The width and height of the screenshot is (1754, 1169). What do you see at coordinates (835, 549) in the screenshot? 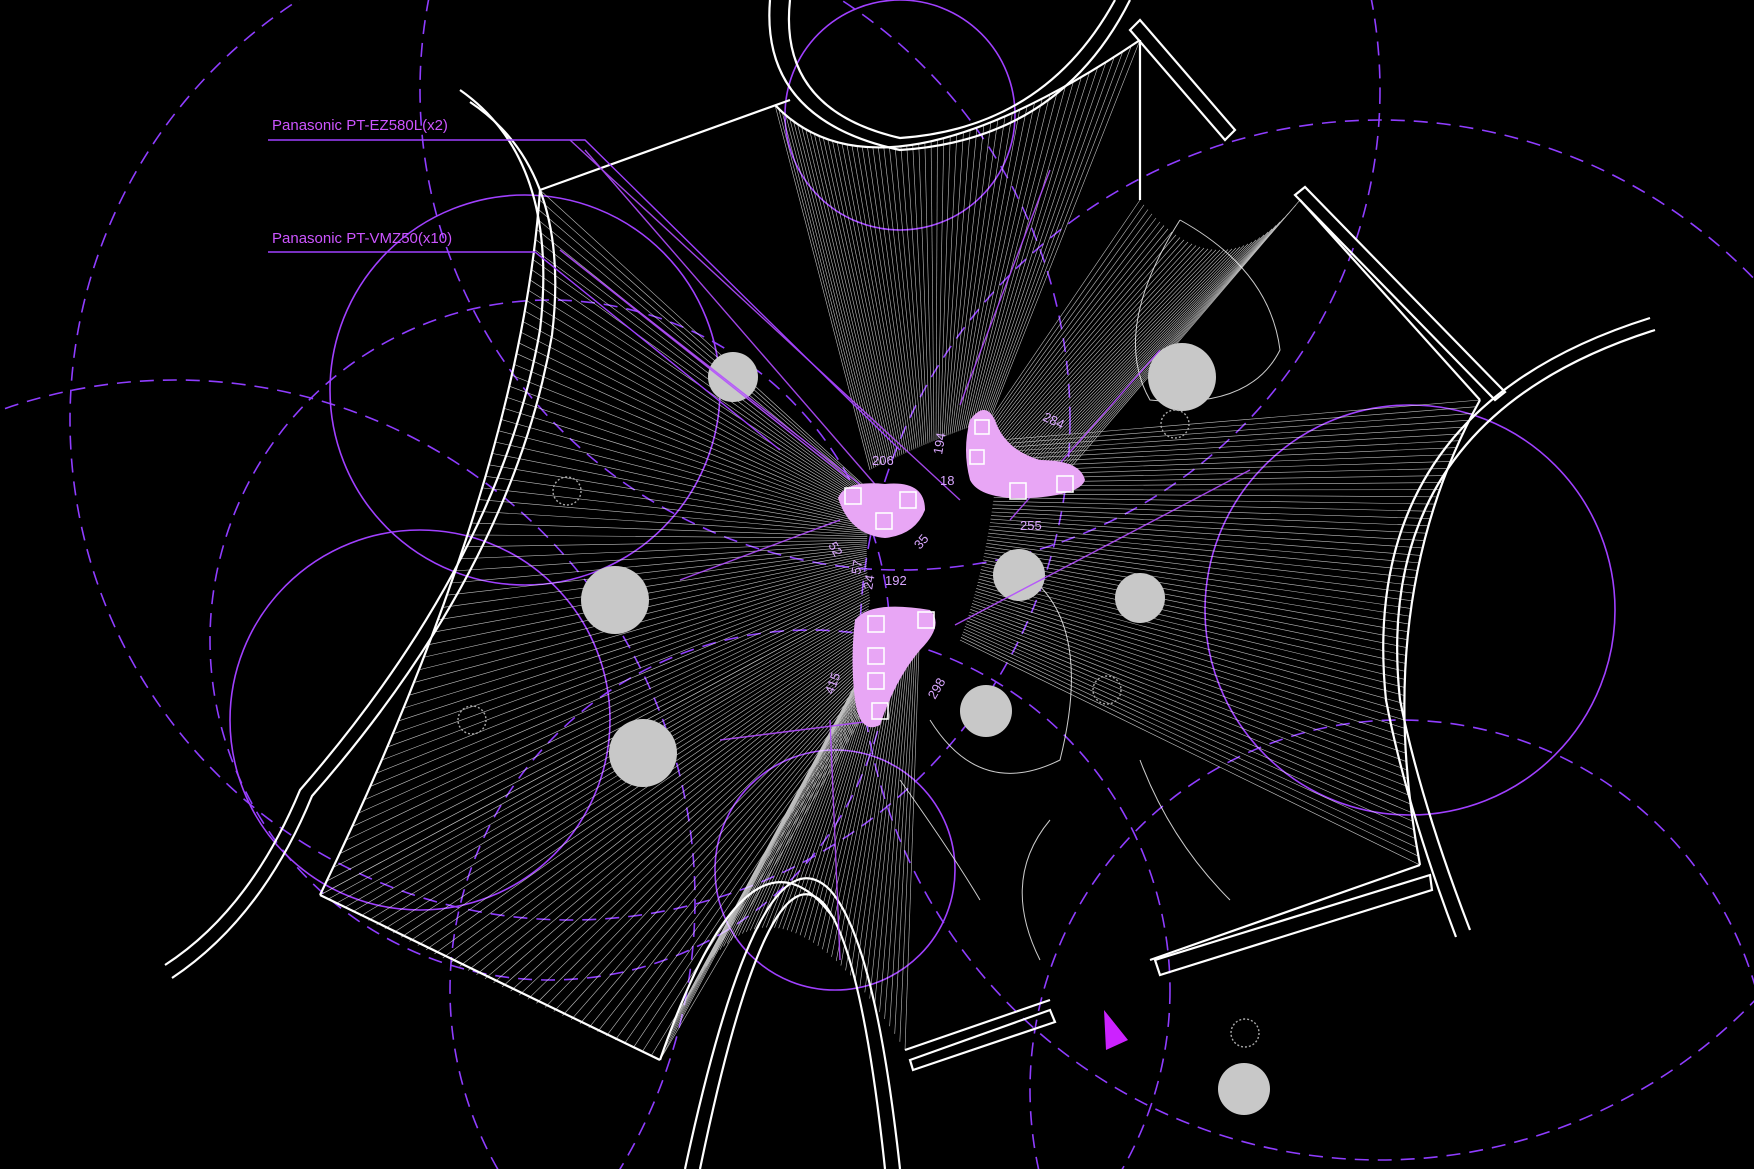
I see `dim-52: 52` at bounding box center [835, 549].